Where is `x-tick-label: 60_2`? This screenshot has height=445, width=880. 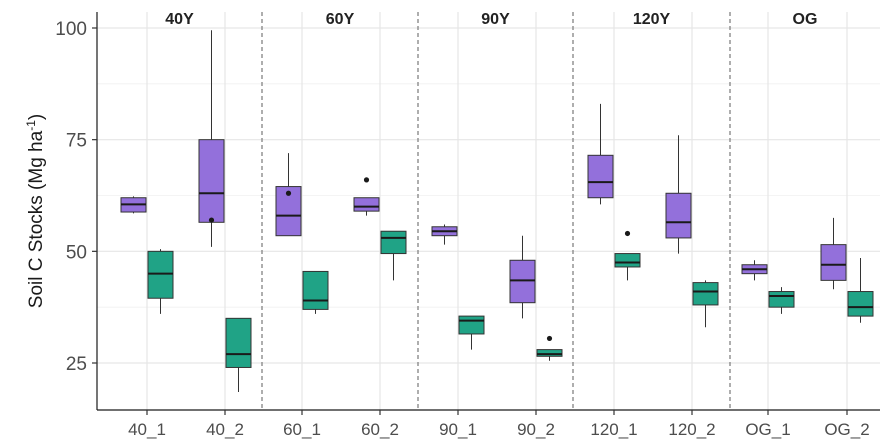 x-tick-label: 60_2 is located at coordinates (380, 429).